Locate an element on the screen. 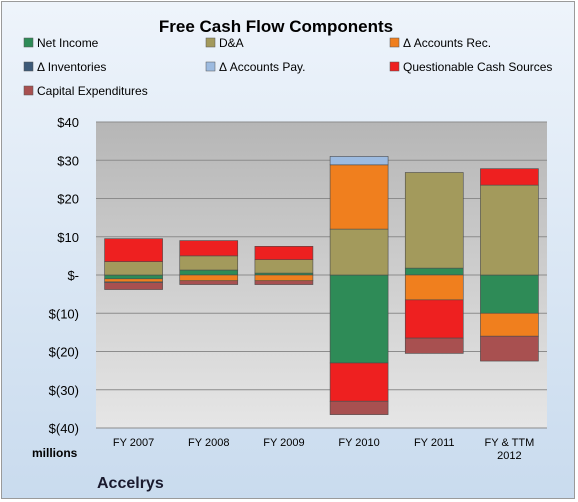 The width and height of the screenshot is (578, 502). brand-label: Accelrys is located at coordinates (130, 483).